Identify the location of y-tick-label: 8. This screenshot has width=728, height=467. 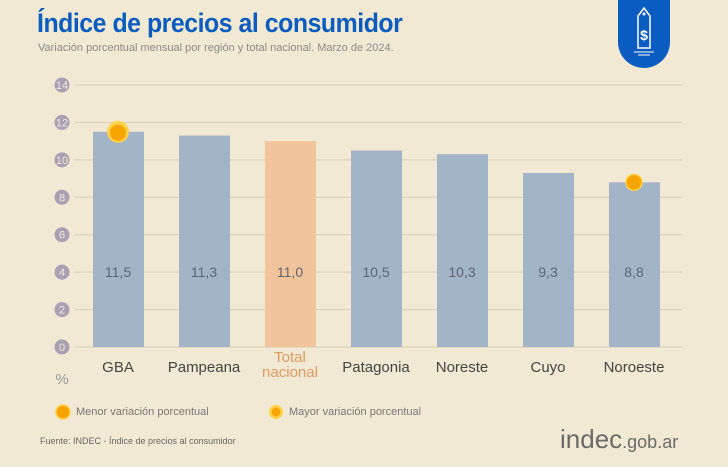
(62, 198).